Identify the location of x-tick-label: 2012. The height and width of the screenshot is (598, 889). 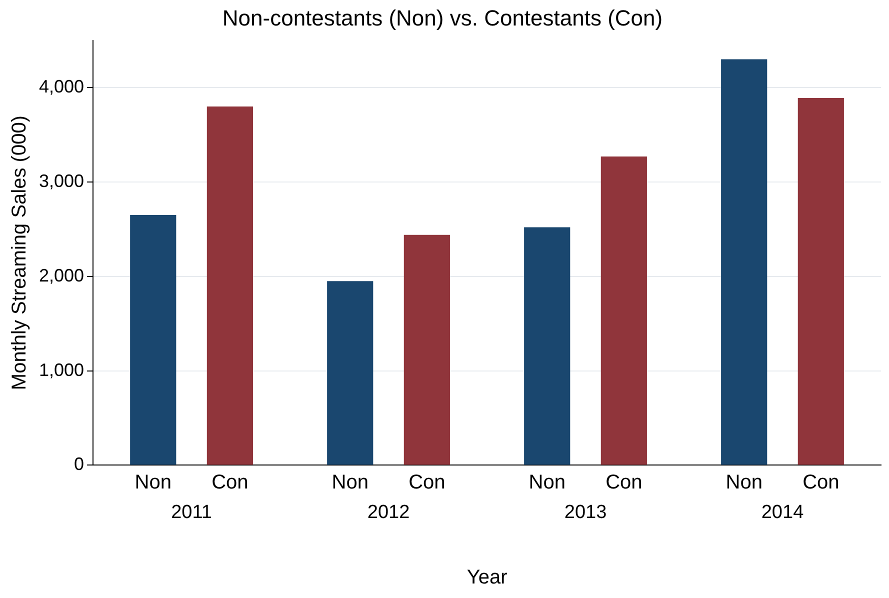
(388, 512).